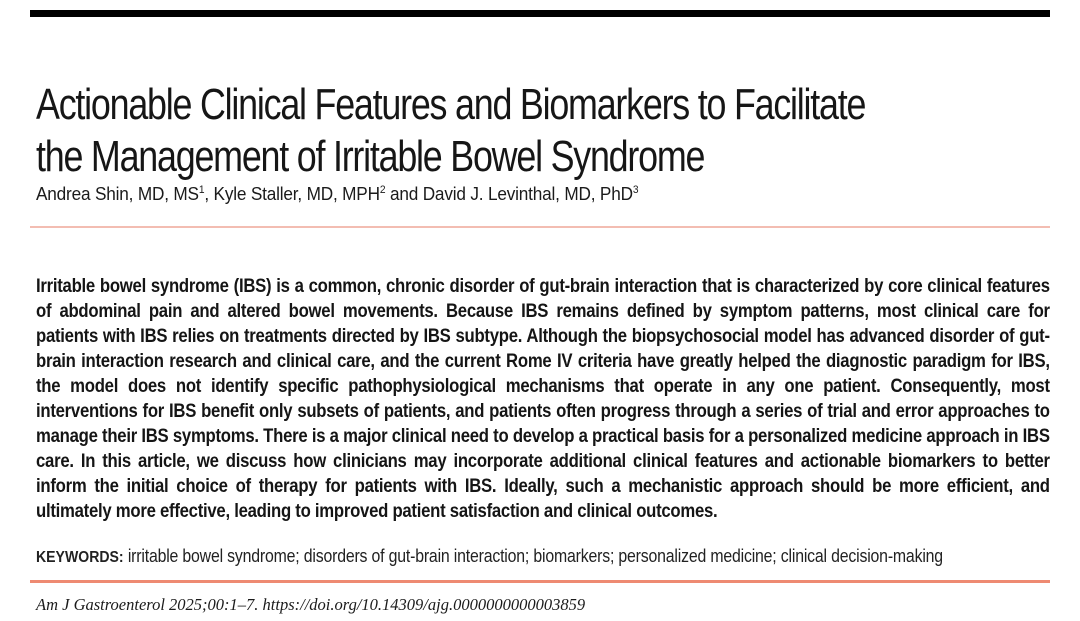  What do you see at coordinates (540, 227) in the screenshot?
I see `abstract-top-divider` at bounding box center [540, 227].